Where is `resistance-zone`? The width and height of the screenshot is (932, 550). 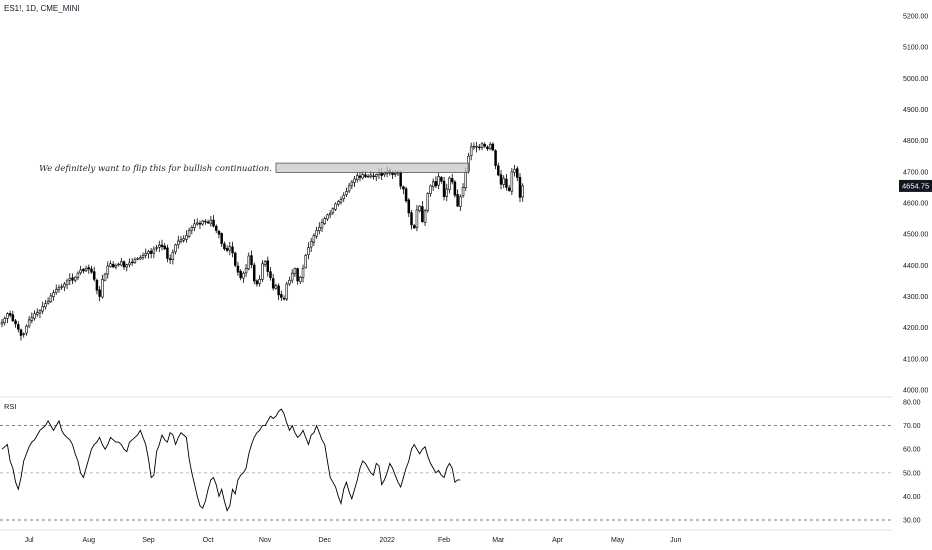
resistance-zone is located at coordinates (372, 167).